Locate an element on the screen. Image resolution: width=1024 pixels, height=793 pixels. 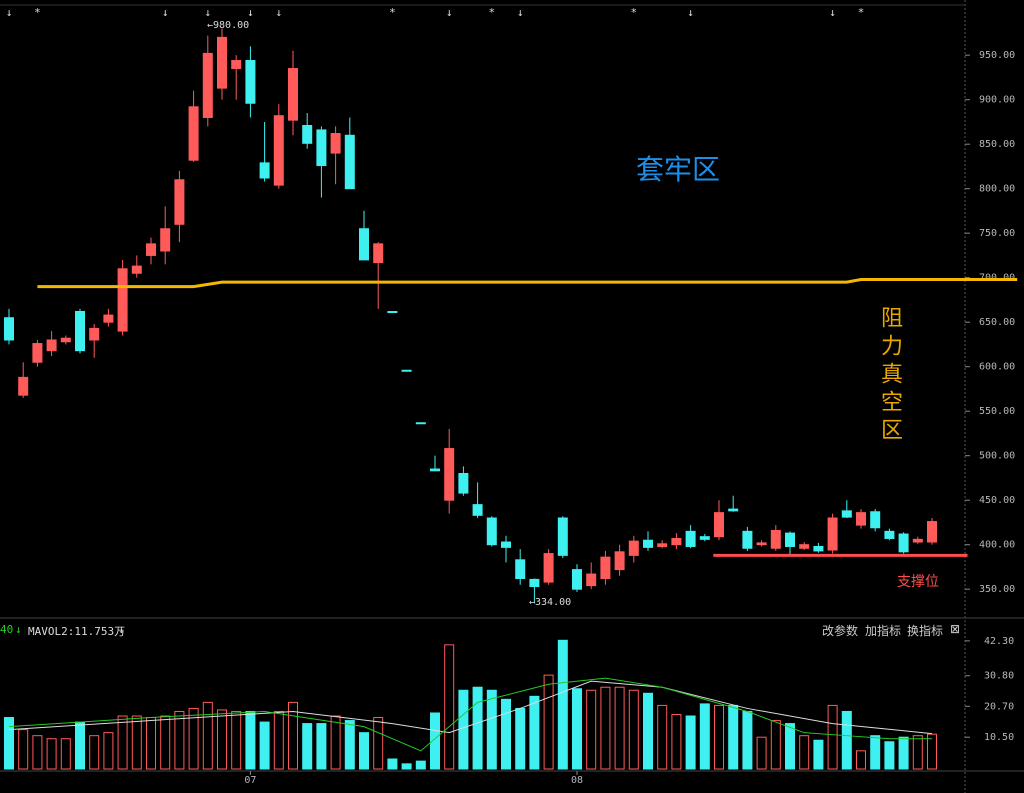
button: 加指标 is located at coordinates (883, 631).